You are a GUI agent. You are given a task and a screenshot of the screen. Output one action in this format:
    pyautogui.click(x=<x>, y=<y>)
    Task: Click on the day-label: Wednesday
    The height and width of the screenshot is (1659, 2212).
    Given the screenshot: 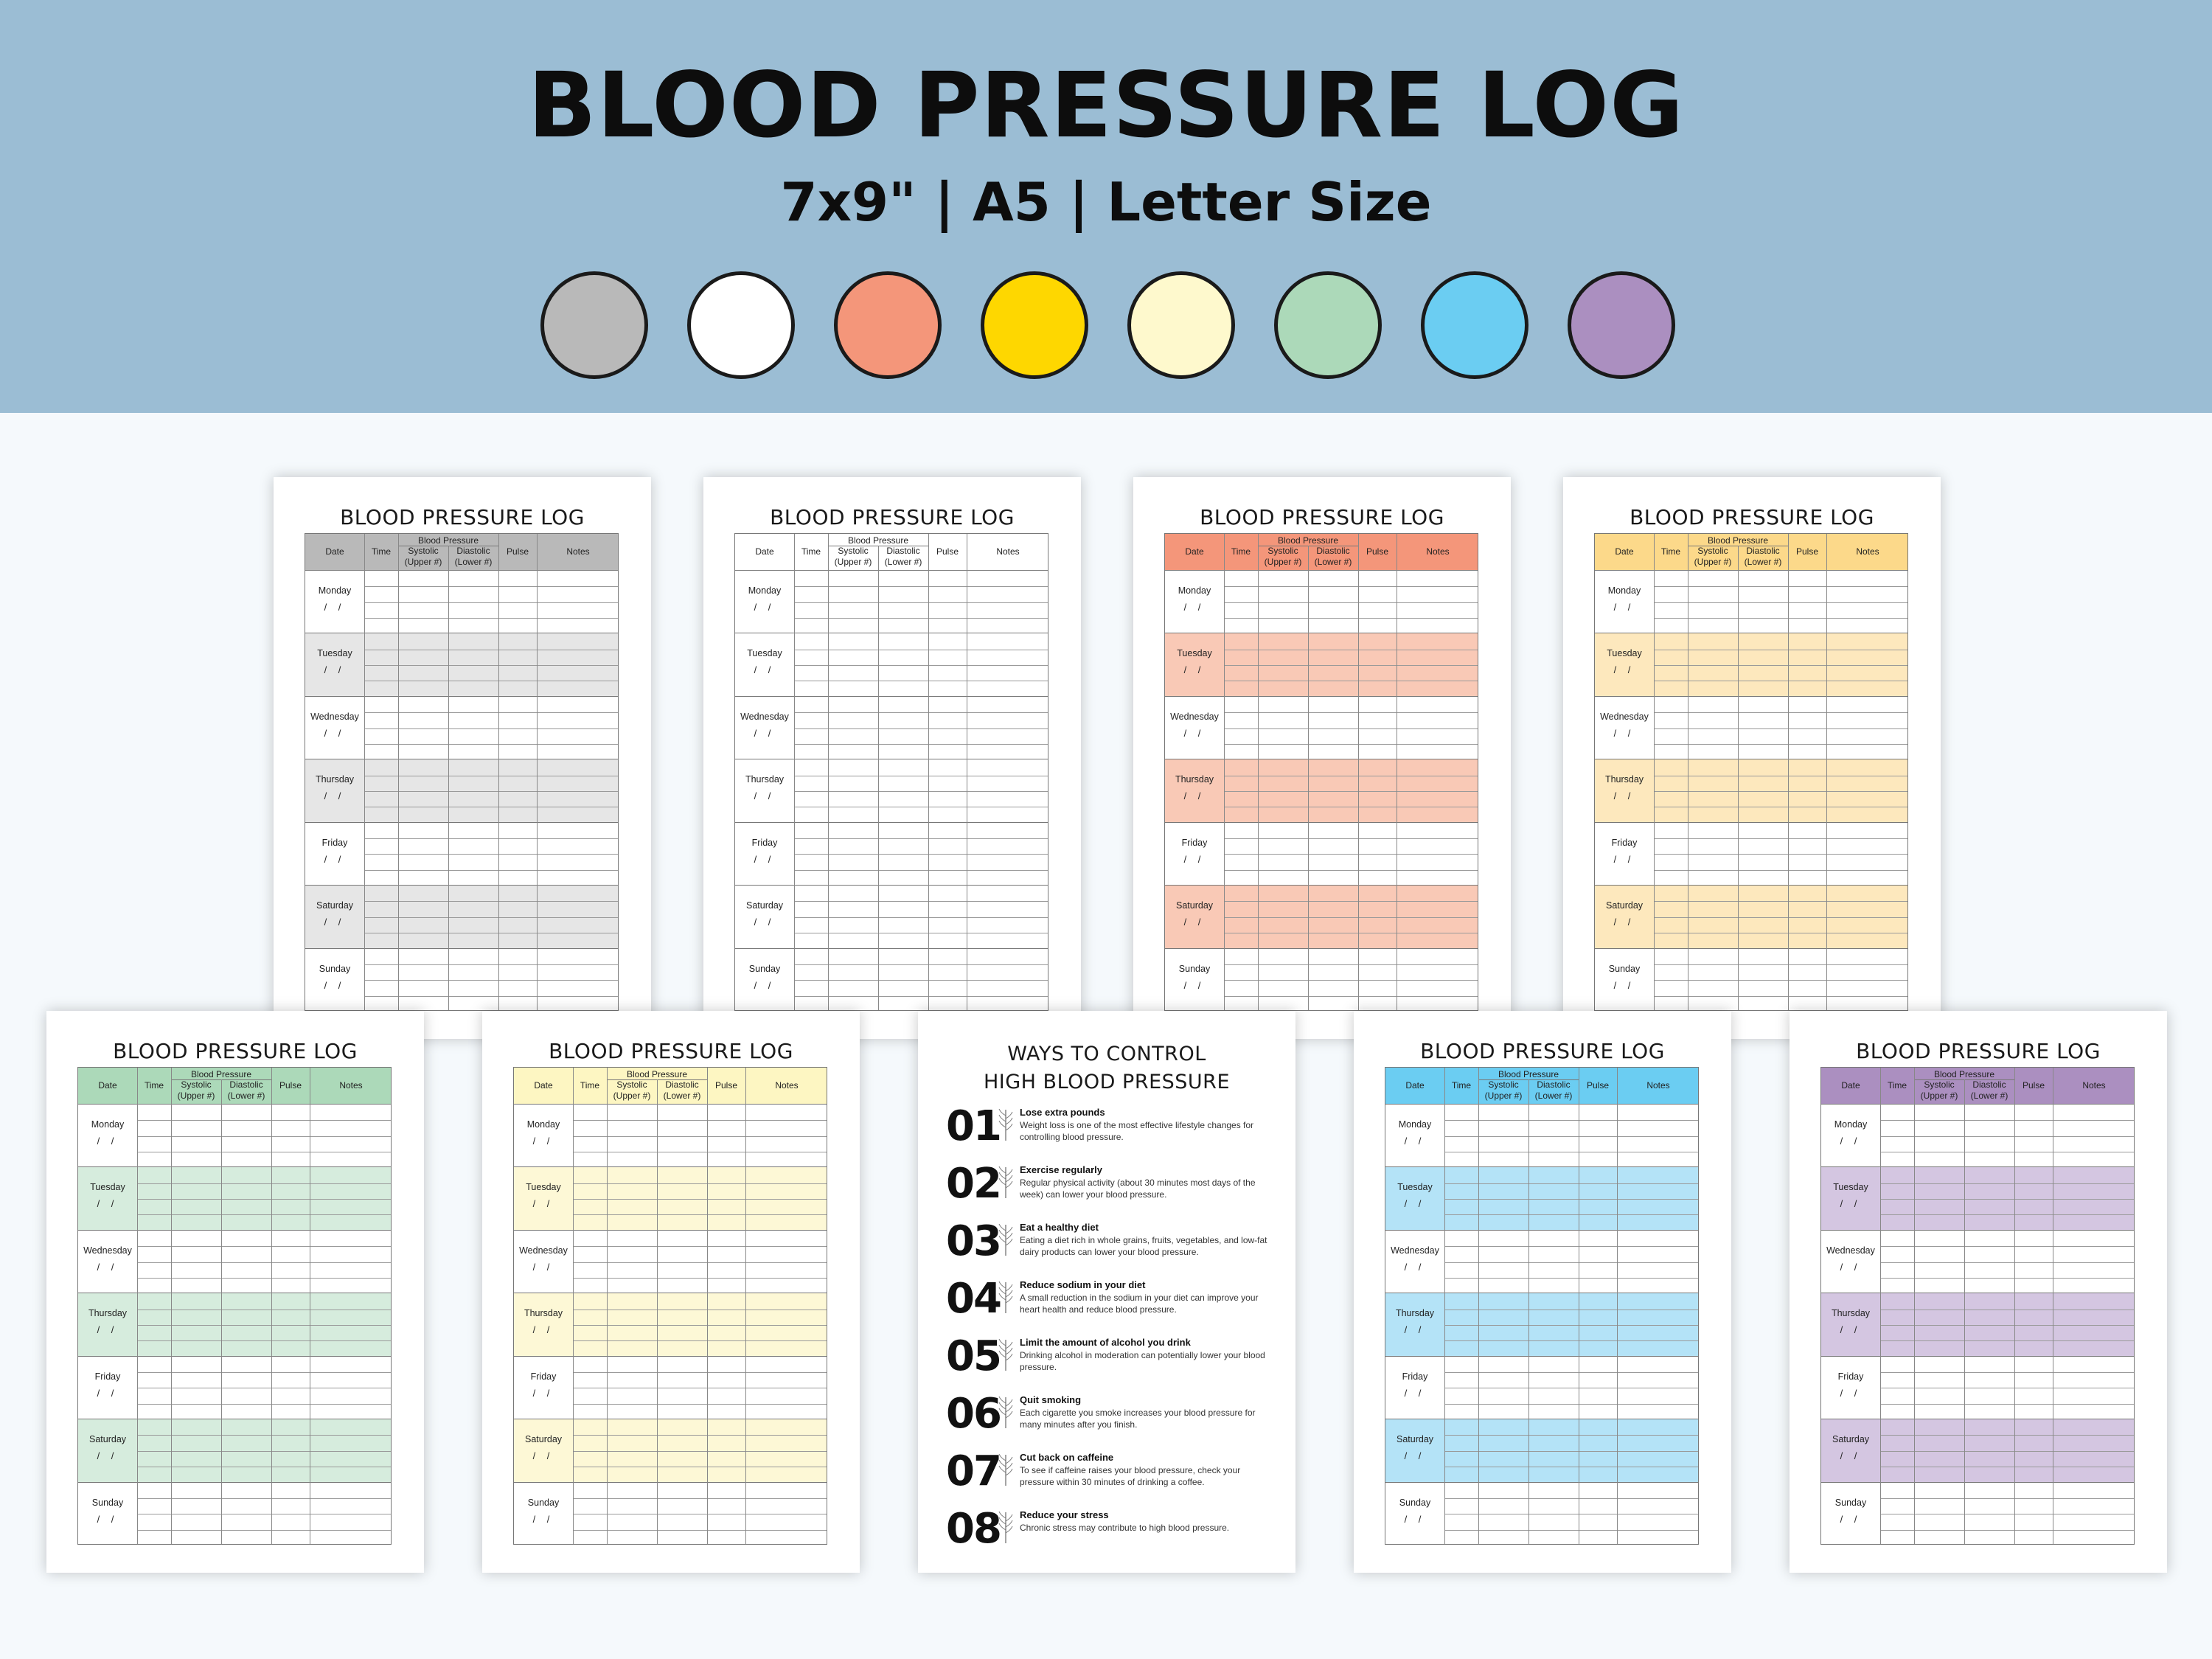 What is the action you would take?
    pyautogui.click(x=543, y=1250)
    